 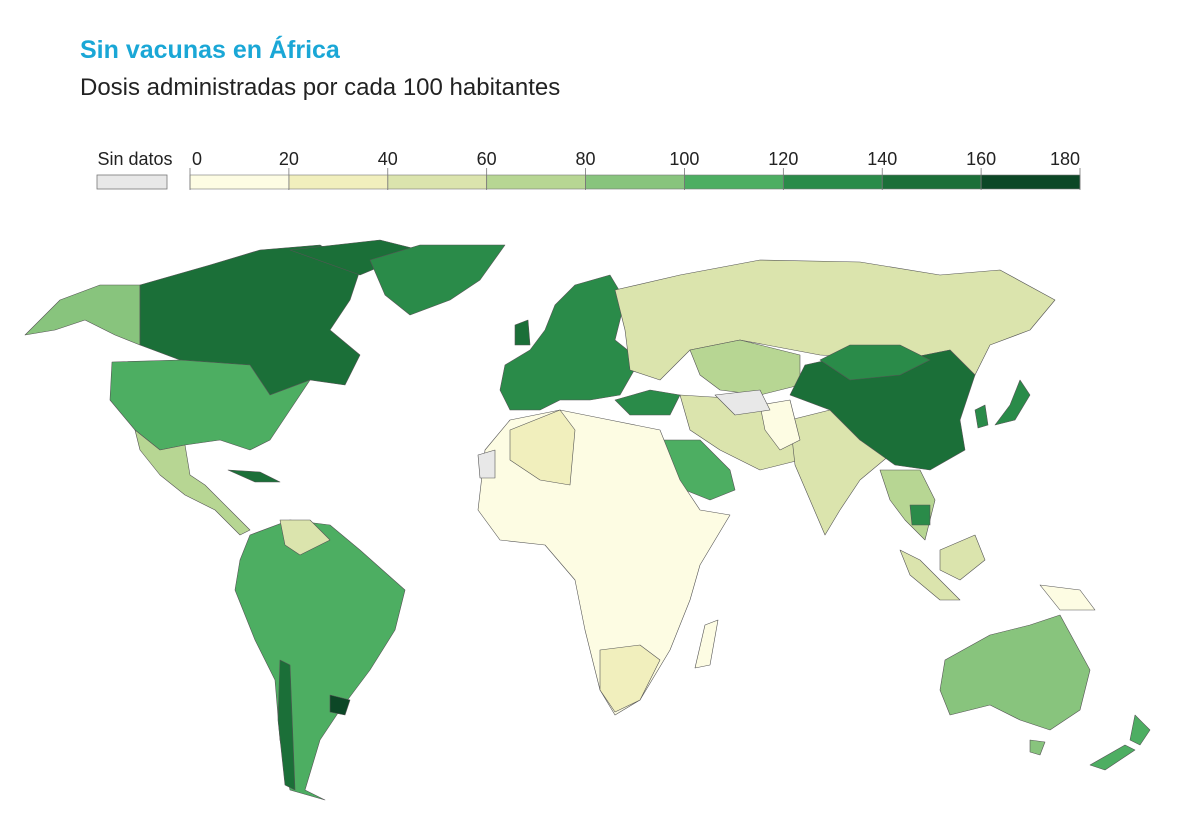 I want to click on legend-tick-label: 0, so click(x=197, y=159).